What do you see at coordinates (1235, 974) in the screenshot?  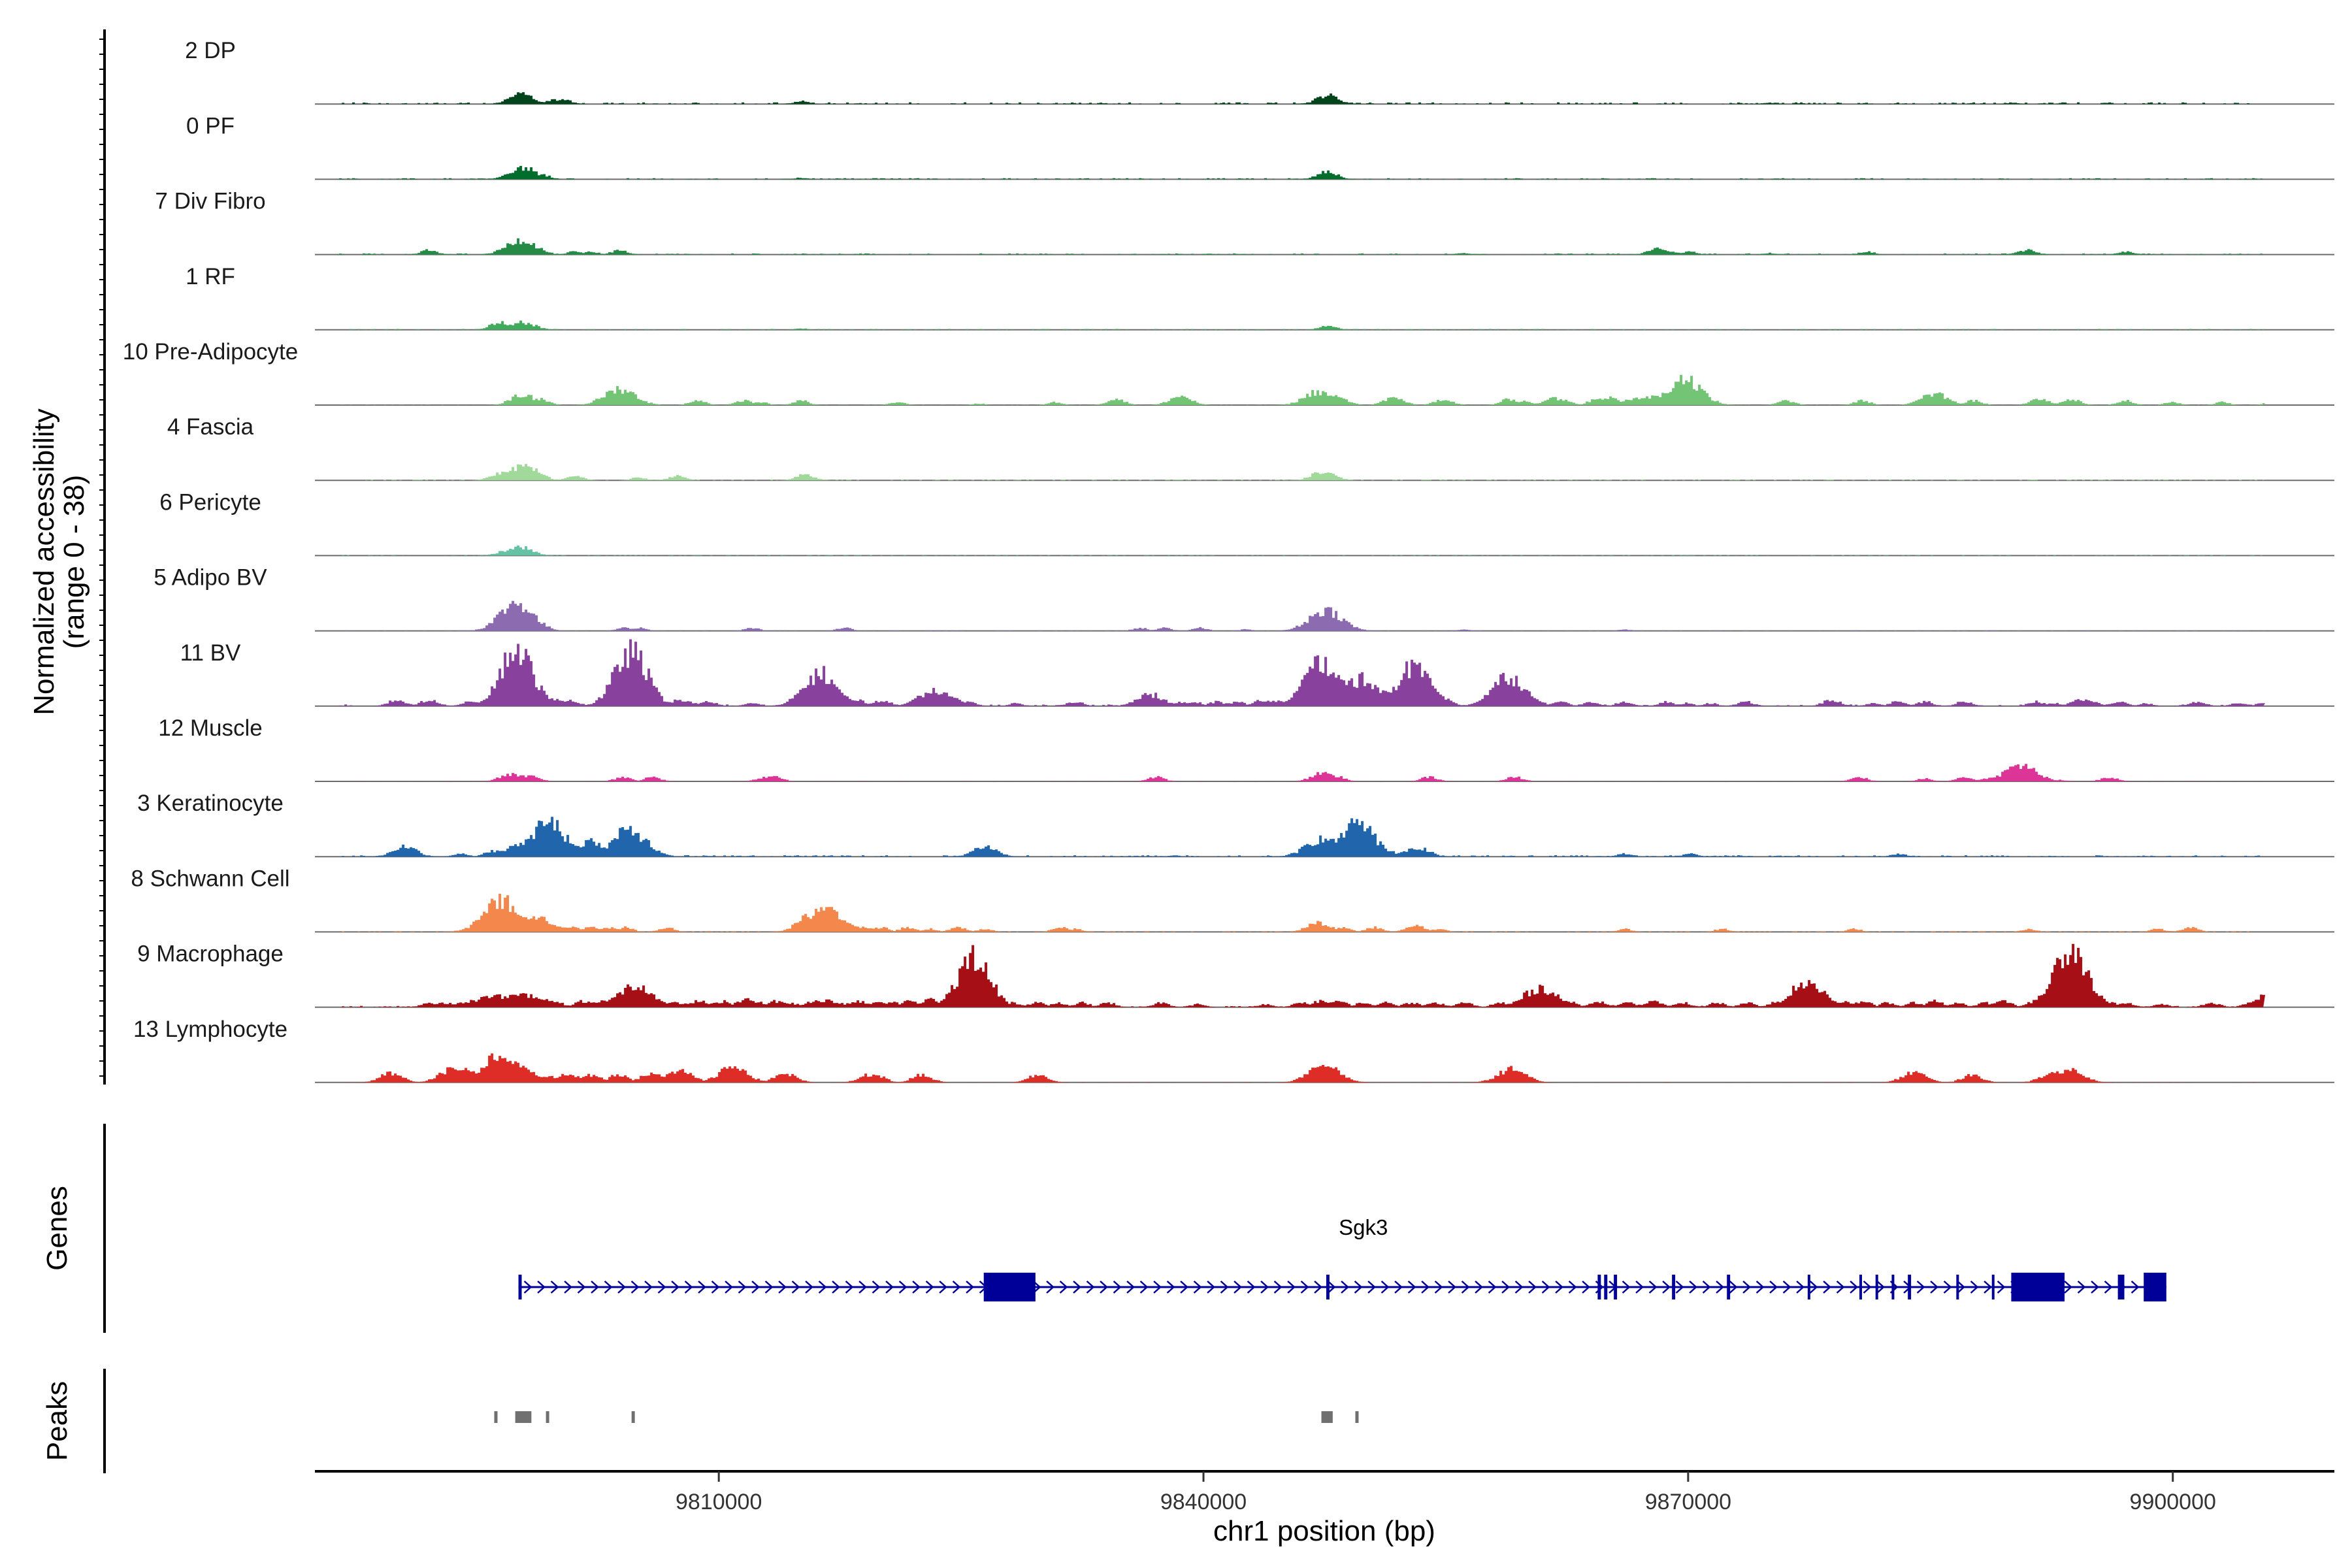 I see `track-12: 9 Macrophage` at bounding box center [1235, 974].